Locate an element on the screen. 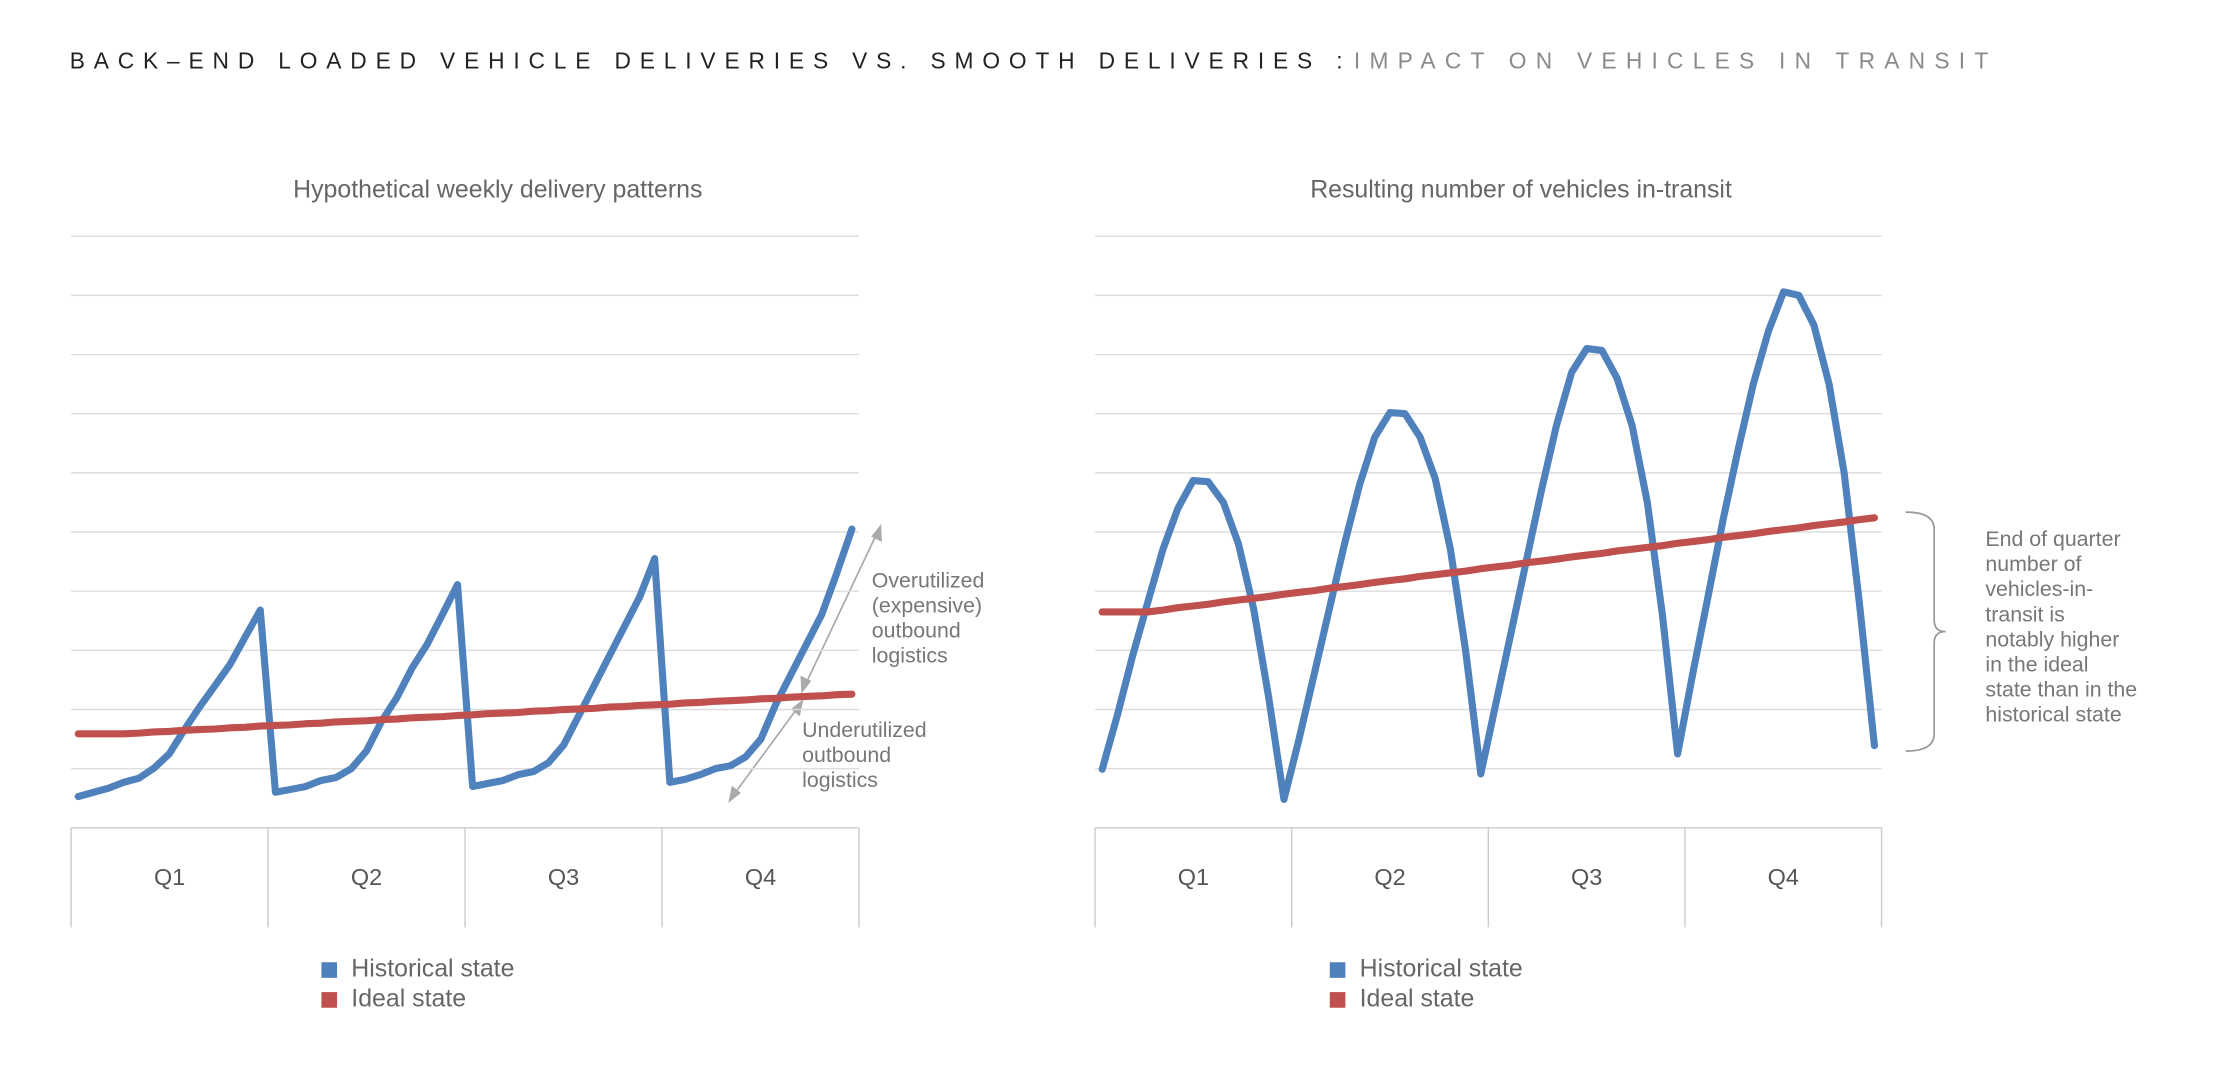  annotation-text: End of quarter is located at coordinates (2052, 539).